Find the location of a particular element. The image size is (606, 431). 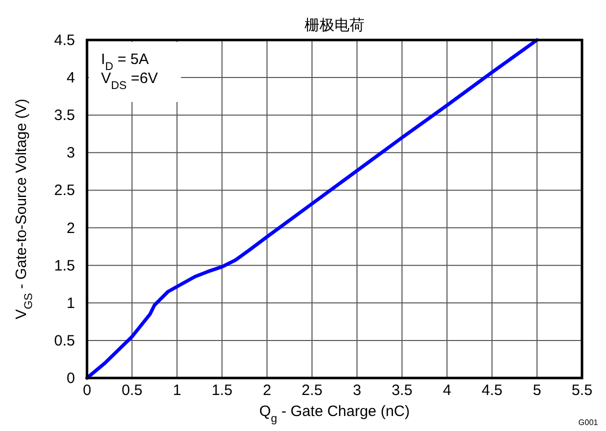

x-tick-label: 4 is located at coordinates (447, 390).